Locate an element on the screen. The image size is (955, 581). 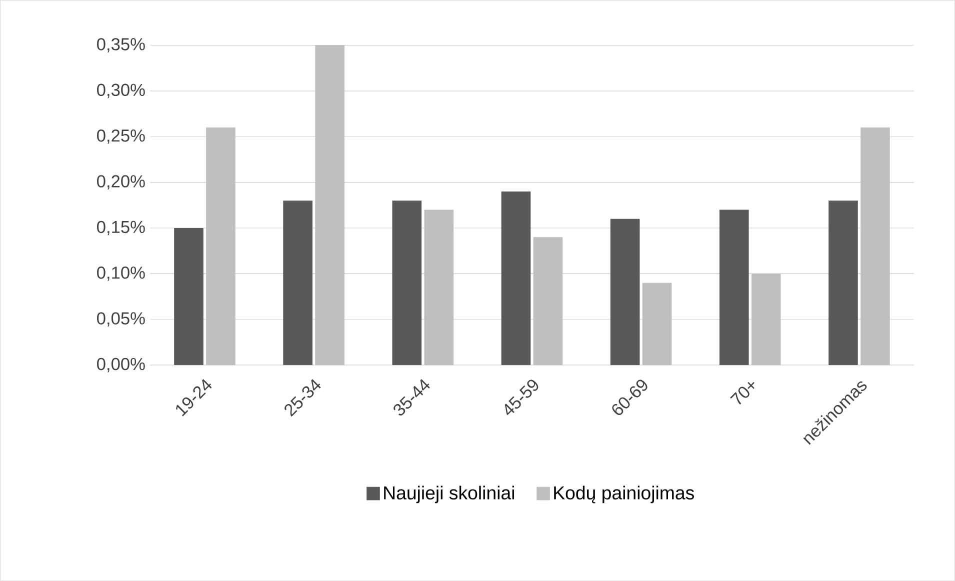
y-tick-label: 0,00% is located at coordinates (121, 365).